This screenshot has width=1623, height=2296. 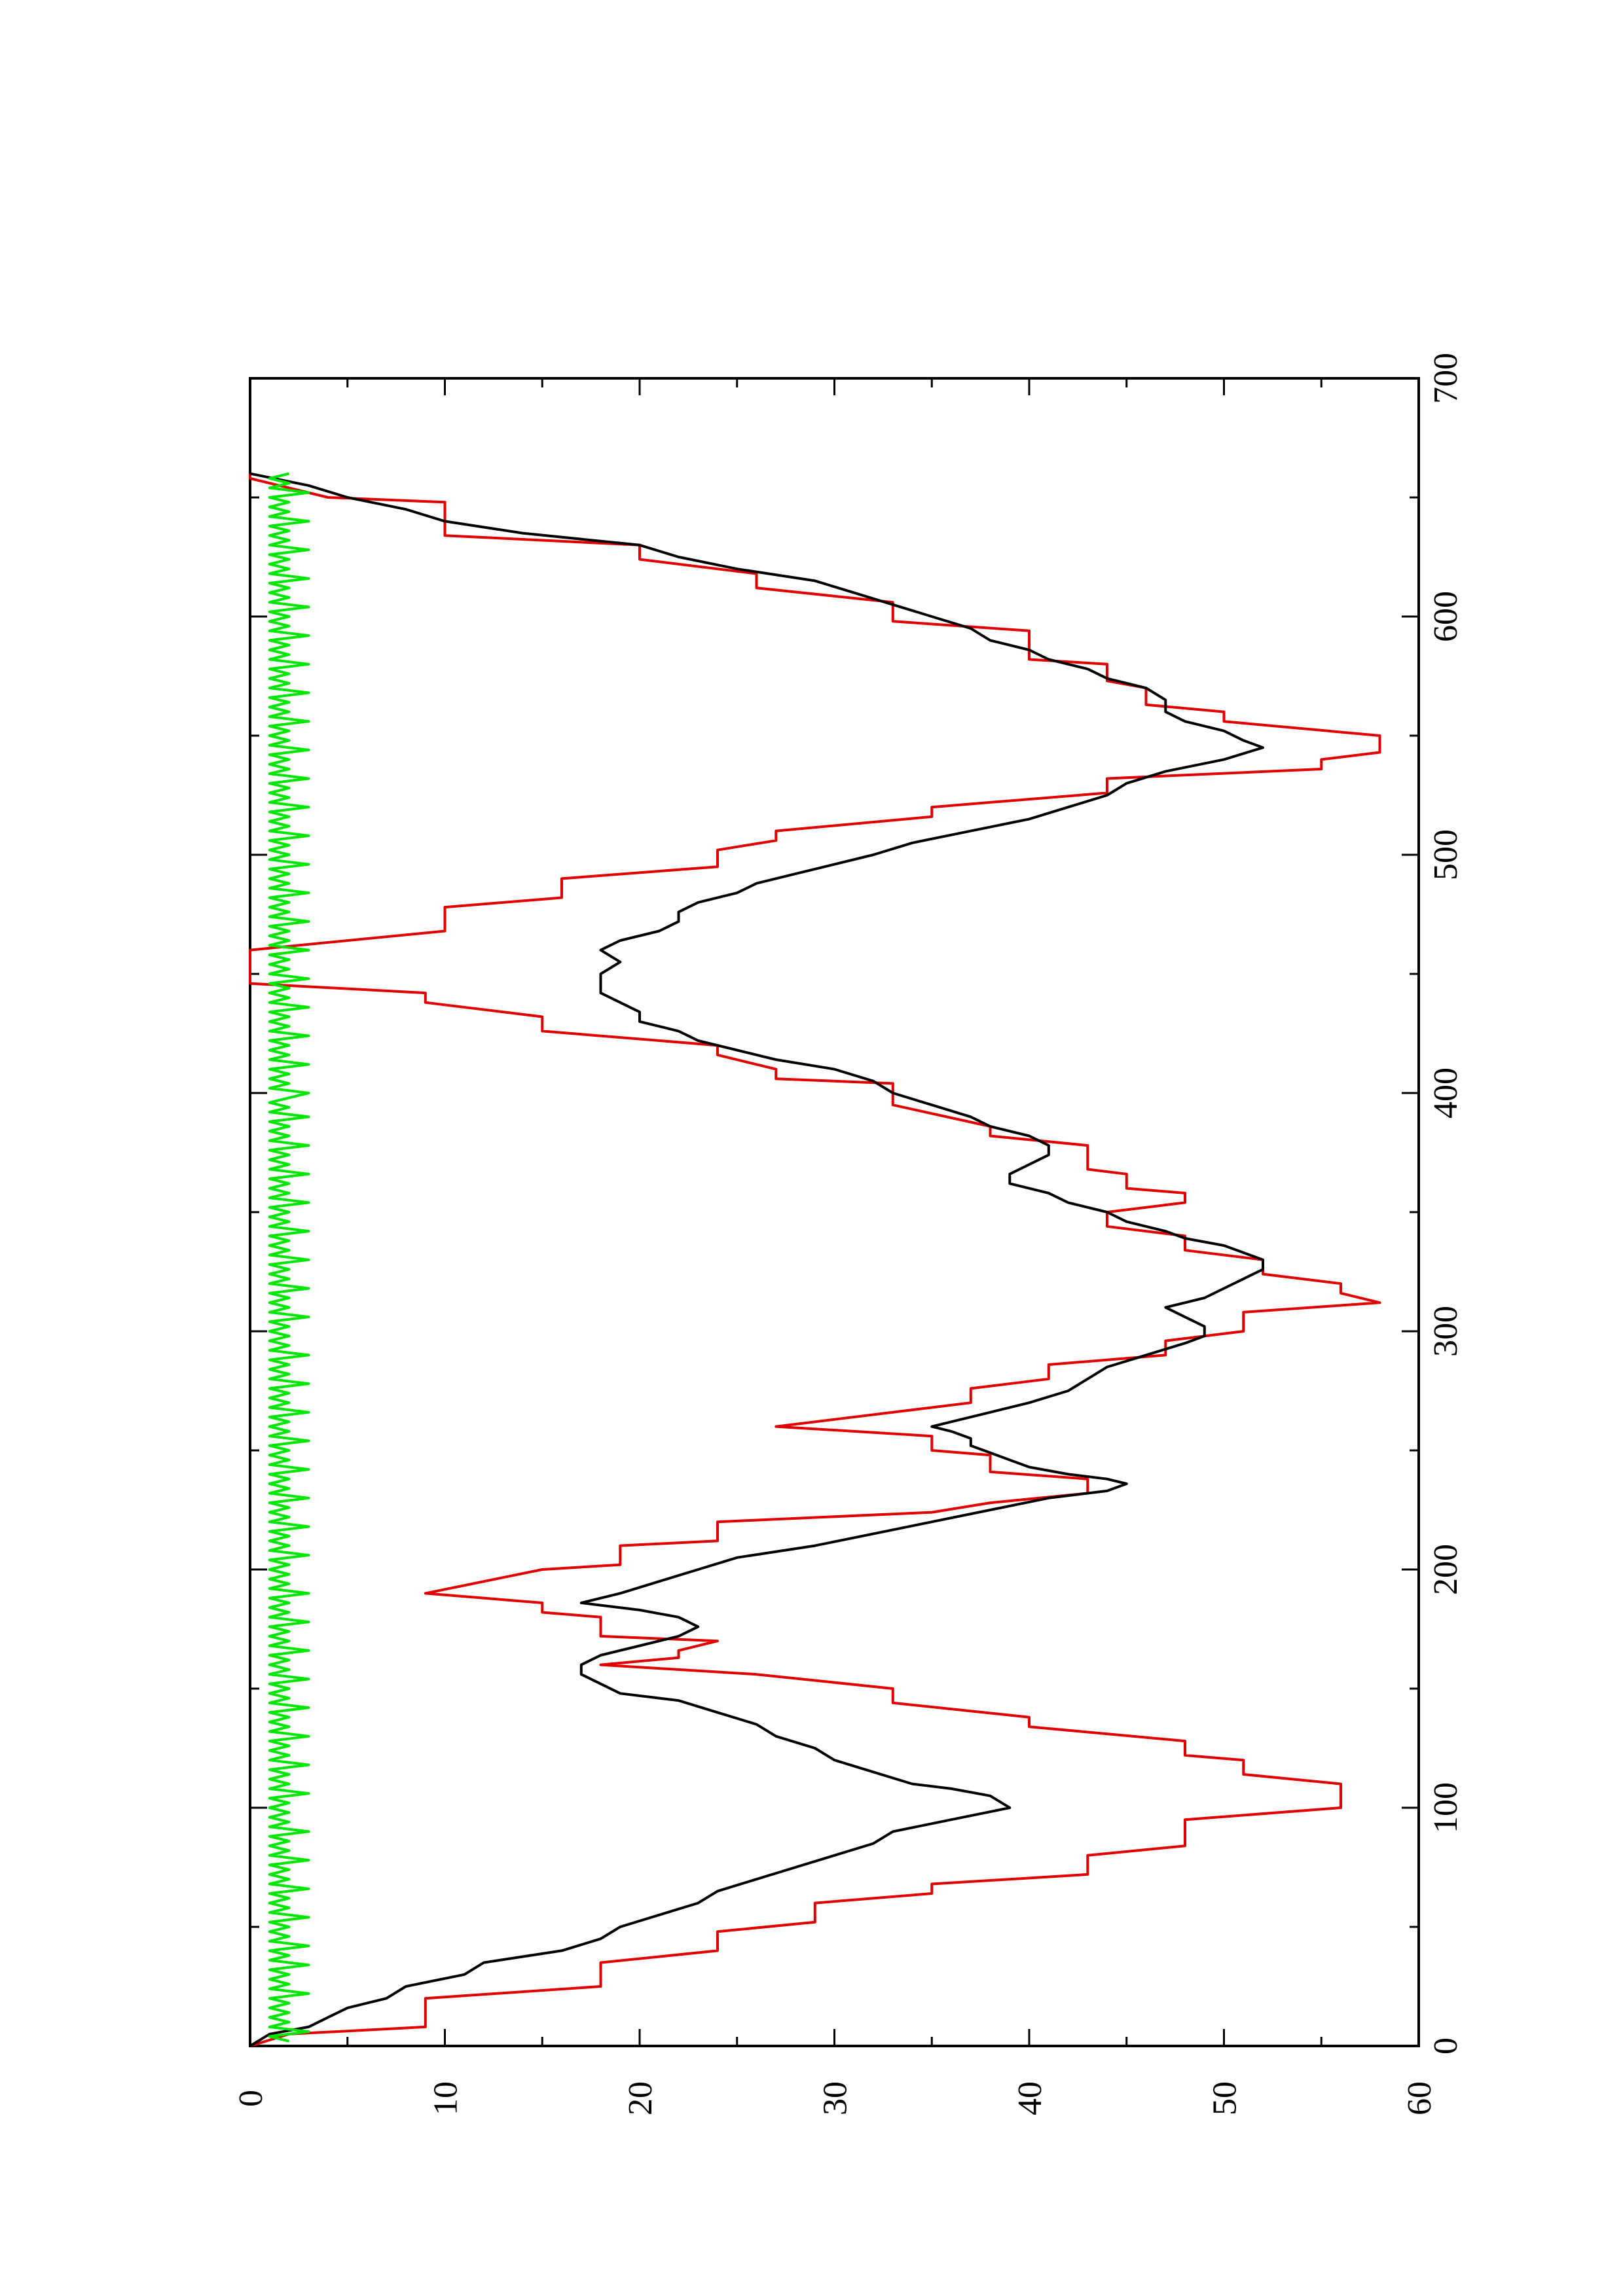 I want to click on x-tick-label: 300, so click(x=1446, y=1331).